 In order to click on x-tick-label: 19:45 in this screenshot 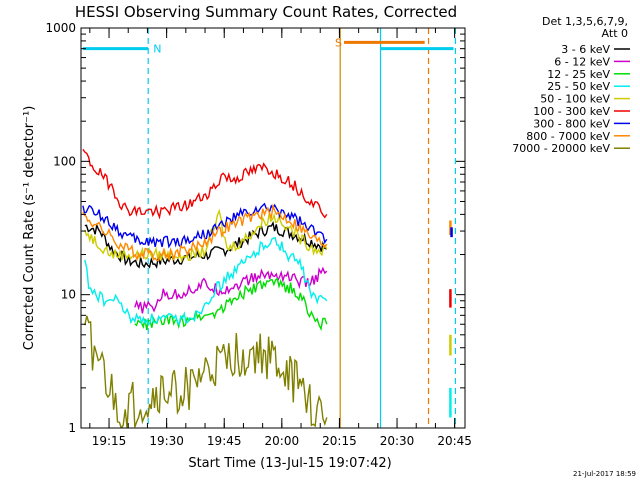, I will do `click(224, 441)`.